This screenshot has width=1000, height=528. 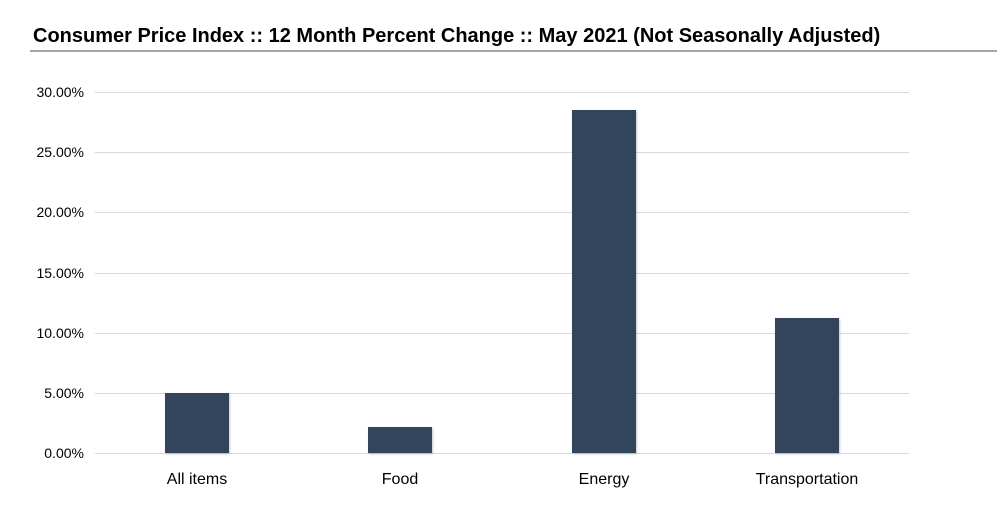 I want to click on y-tick-label: 15.00%, so click(x=60, y=273).